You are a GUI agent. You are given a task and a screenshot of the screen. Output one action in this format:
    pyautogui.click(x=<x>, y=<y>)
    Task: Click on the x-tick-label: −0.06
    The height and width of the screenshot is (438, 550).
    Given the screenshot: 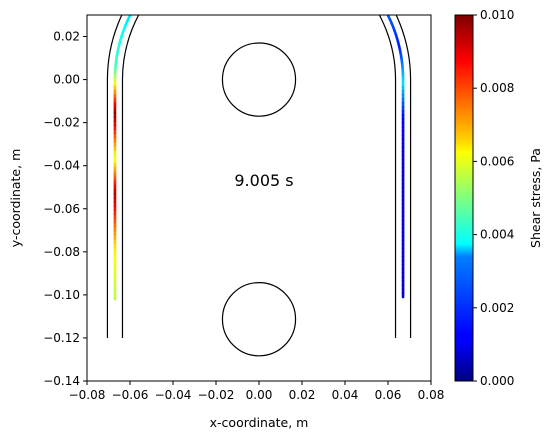 What is the action you would take?
    pyautogui.click(x=130, y=395)
    